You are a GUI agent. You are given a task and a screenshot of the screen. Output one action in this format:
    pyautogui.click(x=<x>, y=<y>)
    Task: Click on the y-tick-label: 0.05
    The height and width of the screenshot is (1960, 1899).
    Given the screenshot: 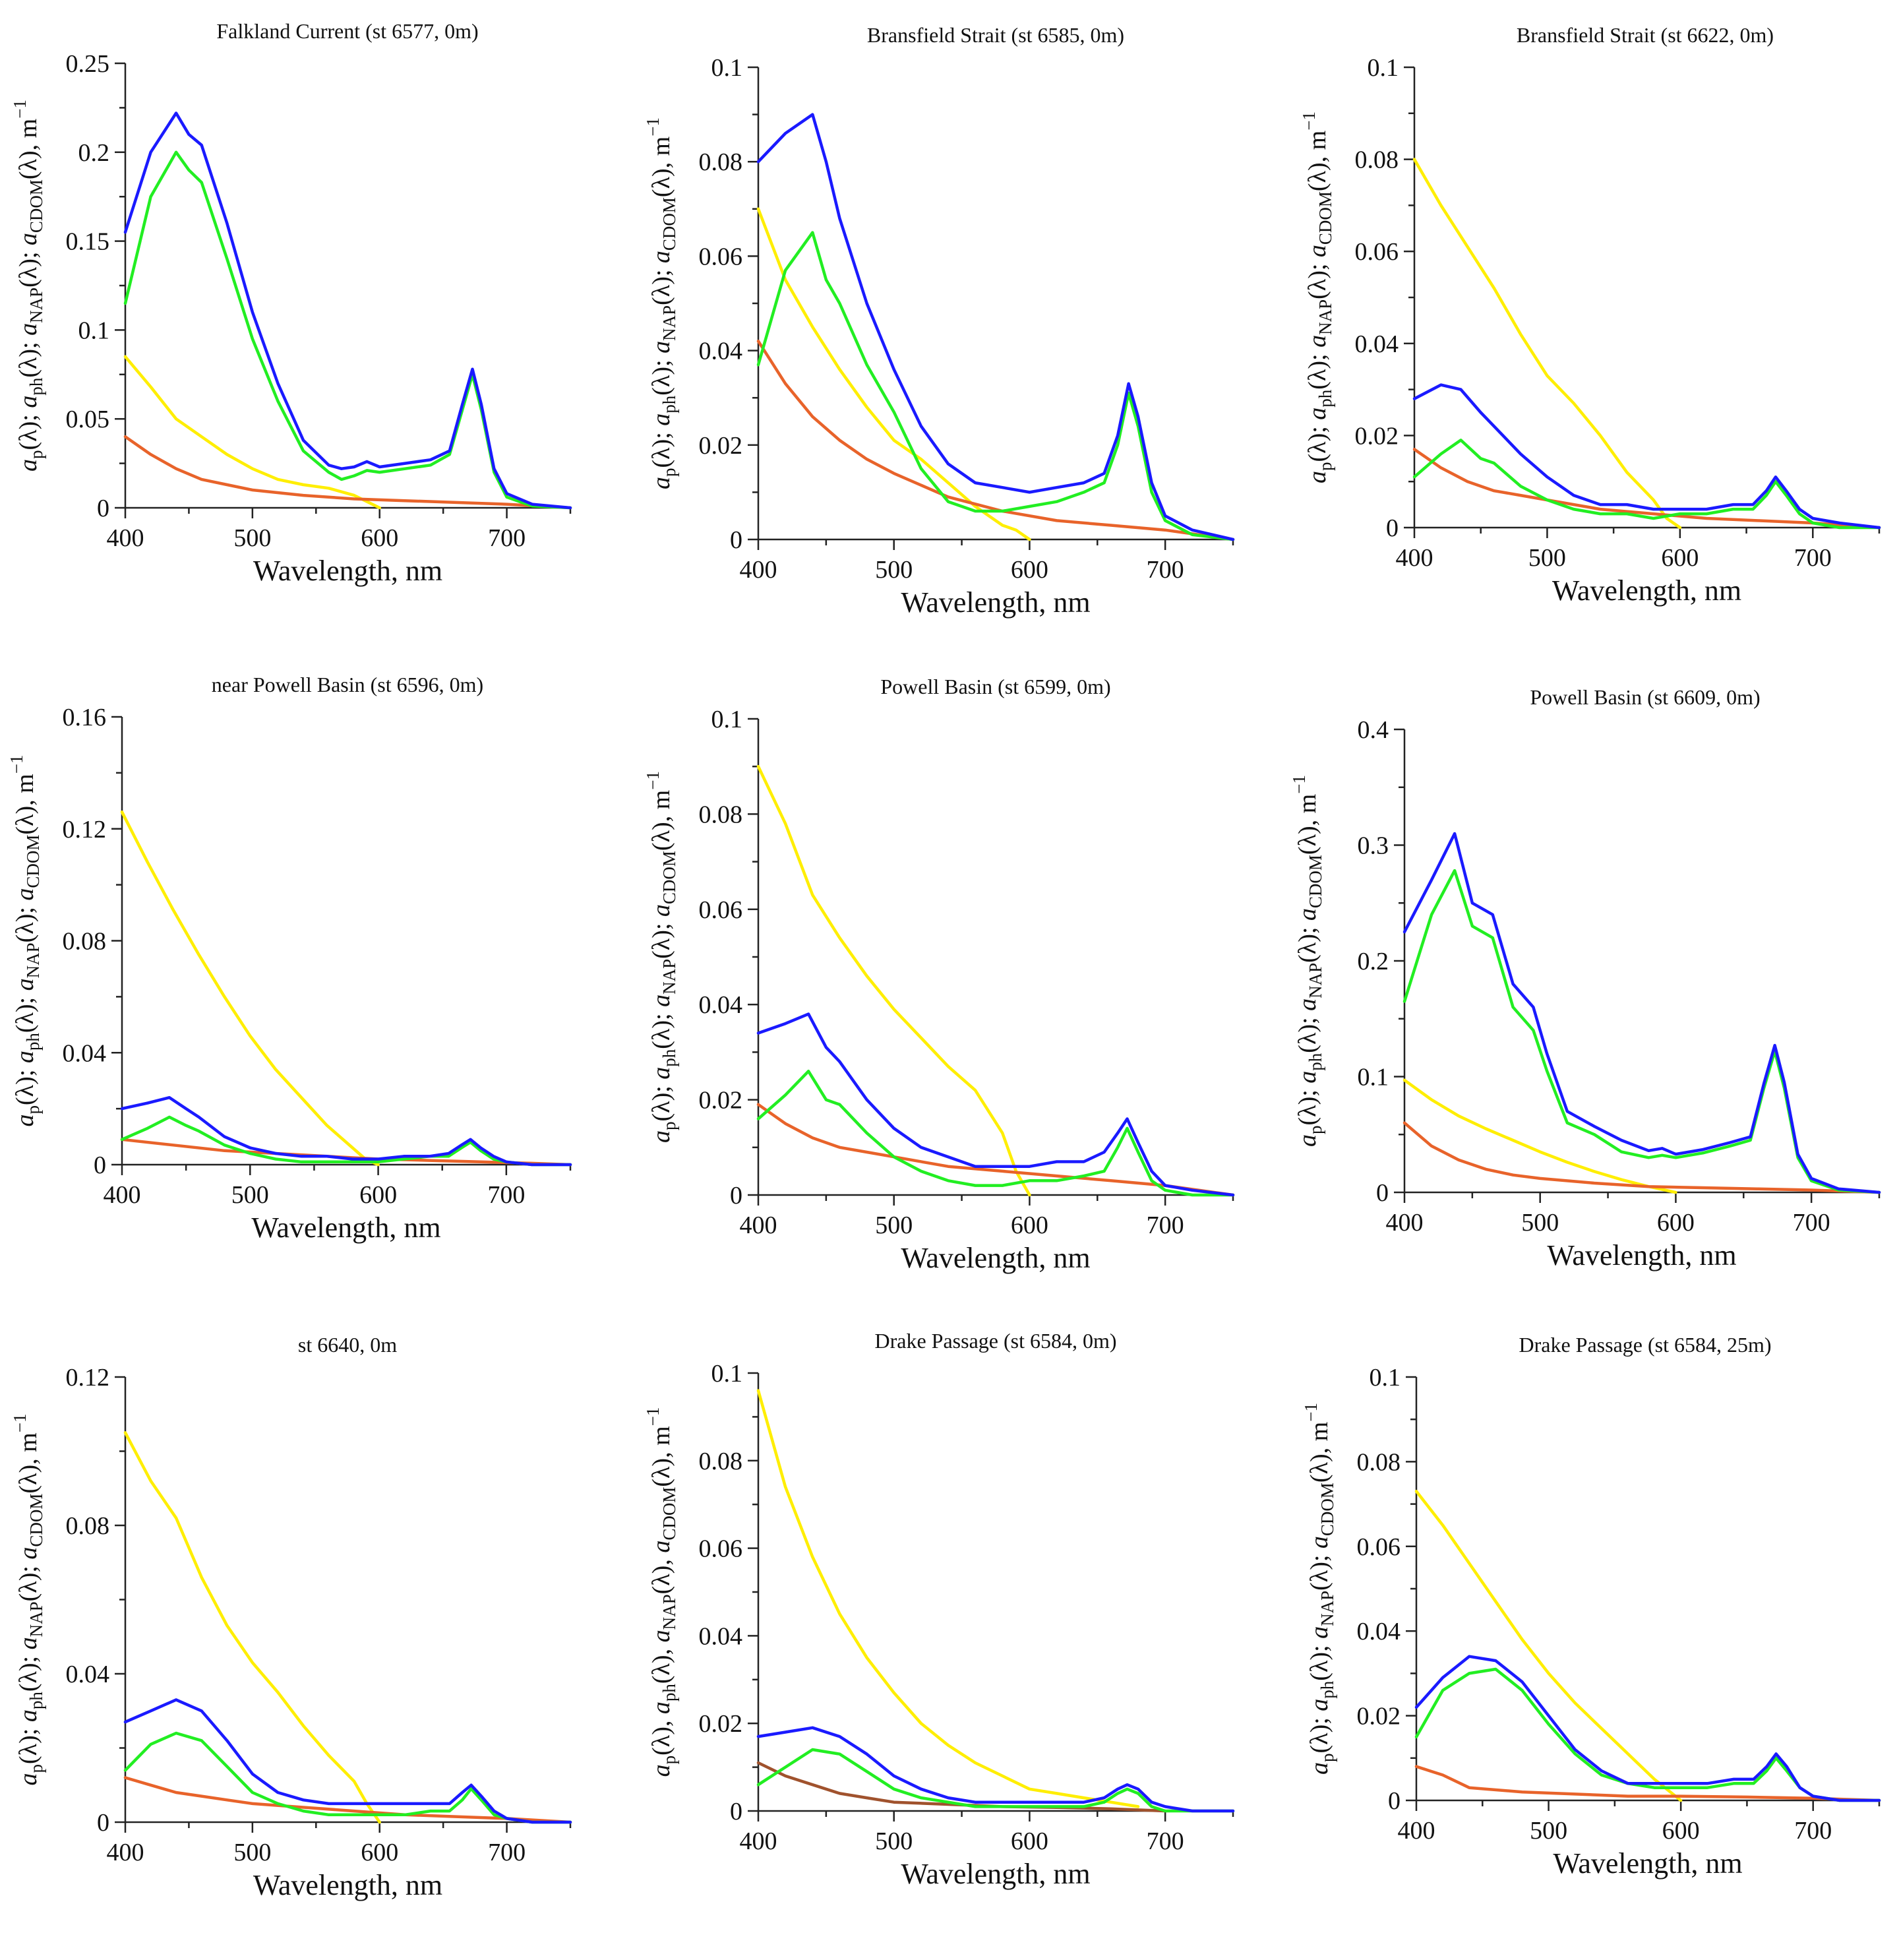 What is the action you would take?
    pyautogui.click(x=88, y=419)
    